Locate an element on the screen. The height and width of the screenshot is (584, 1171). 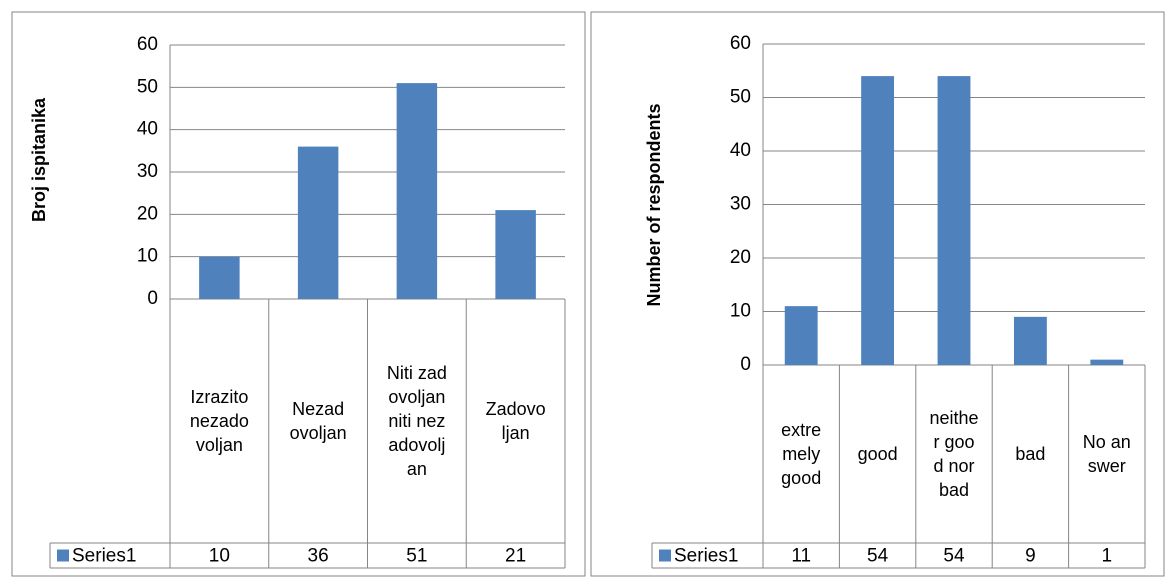
category-text: neither good nor bad is located at coordinates (954, 454).